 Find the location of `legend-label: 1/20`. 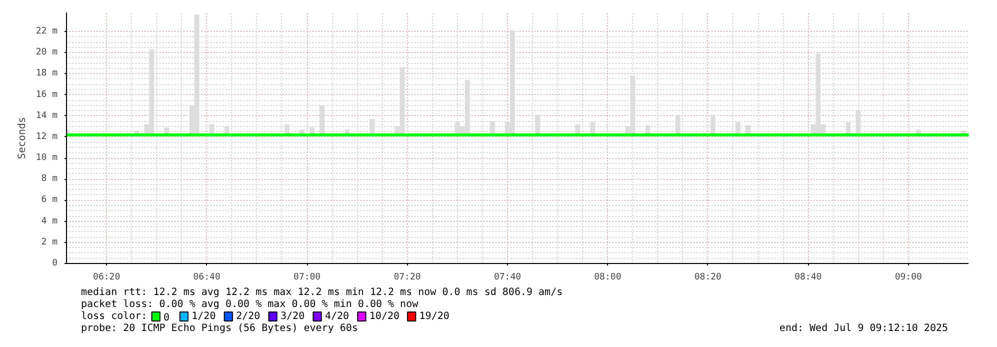

legend-label: 1/20 is located at coordinates (204, 316).